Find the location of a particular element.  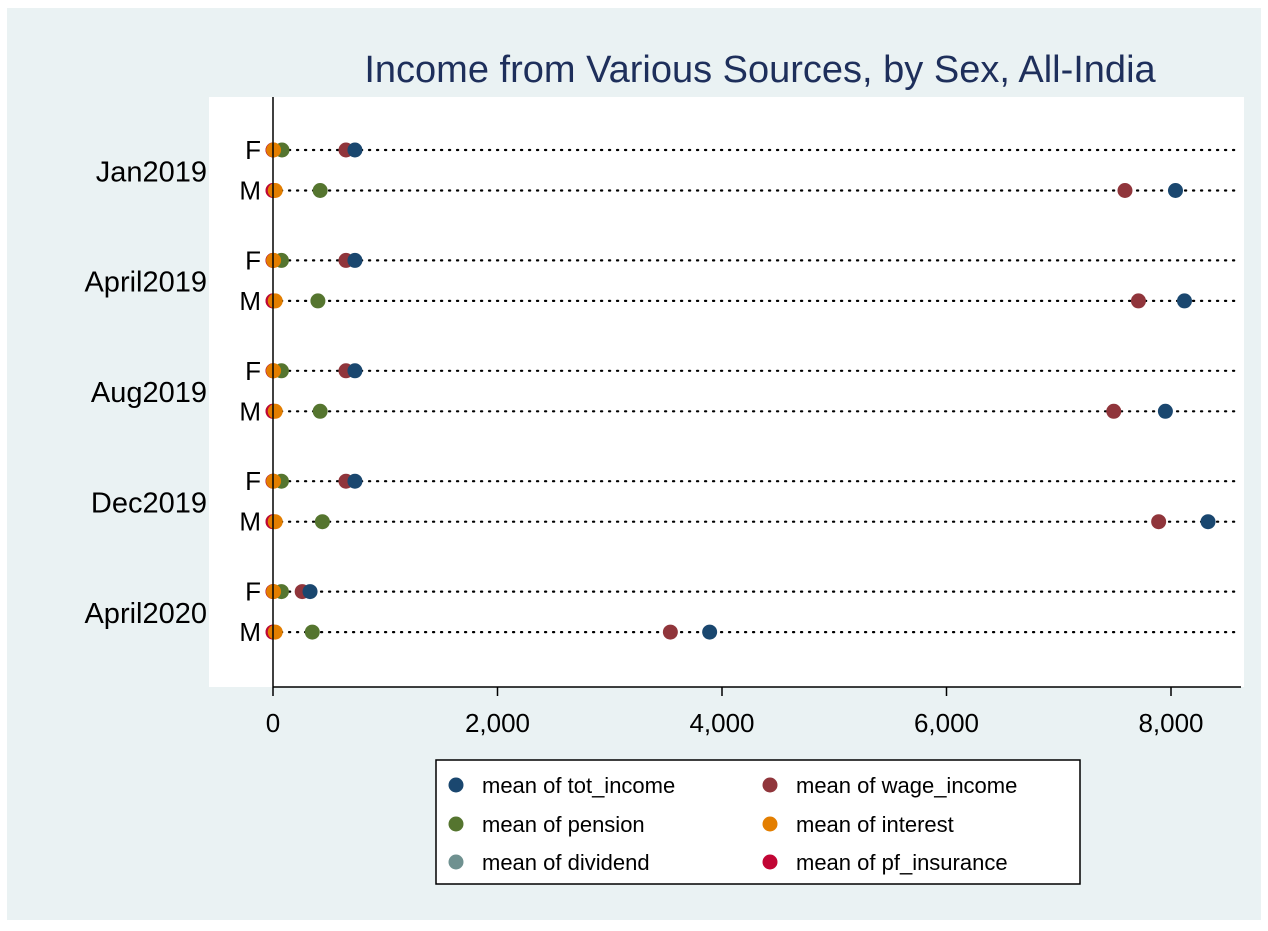

legend-item-interest: mean of interest is located at coordinates (858, 824).